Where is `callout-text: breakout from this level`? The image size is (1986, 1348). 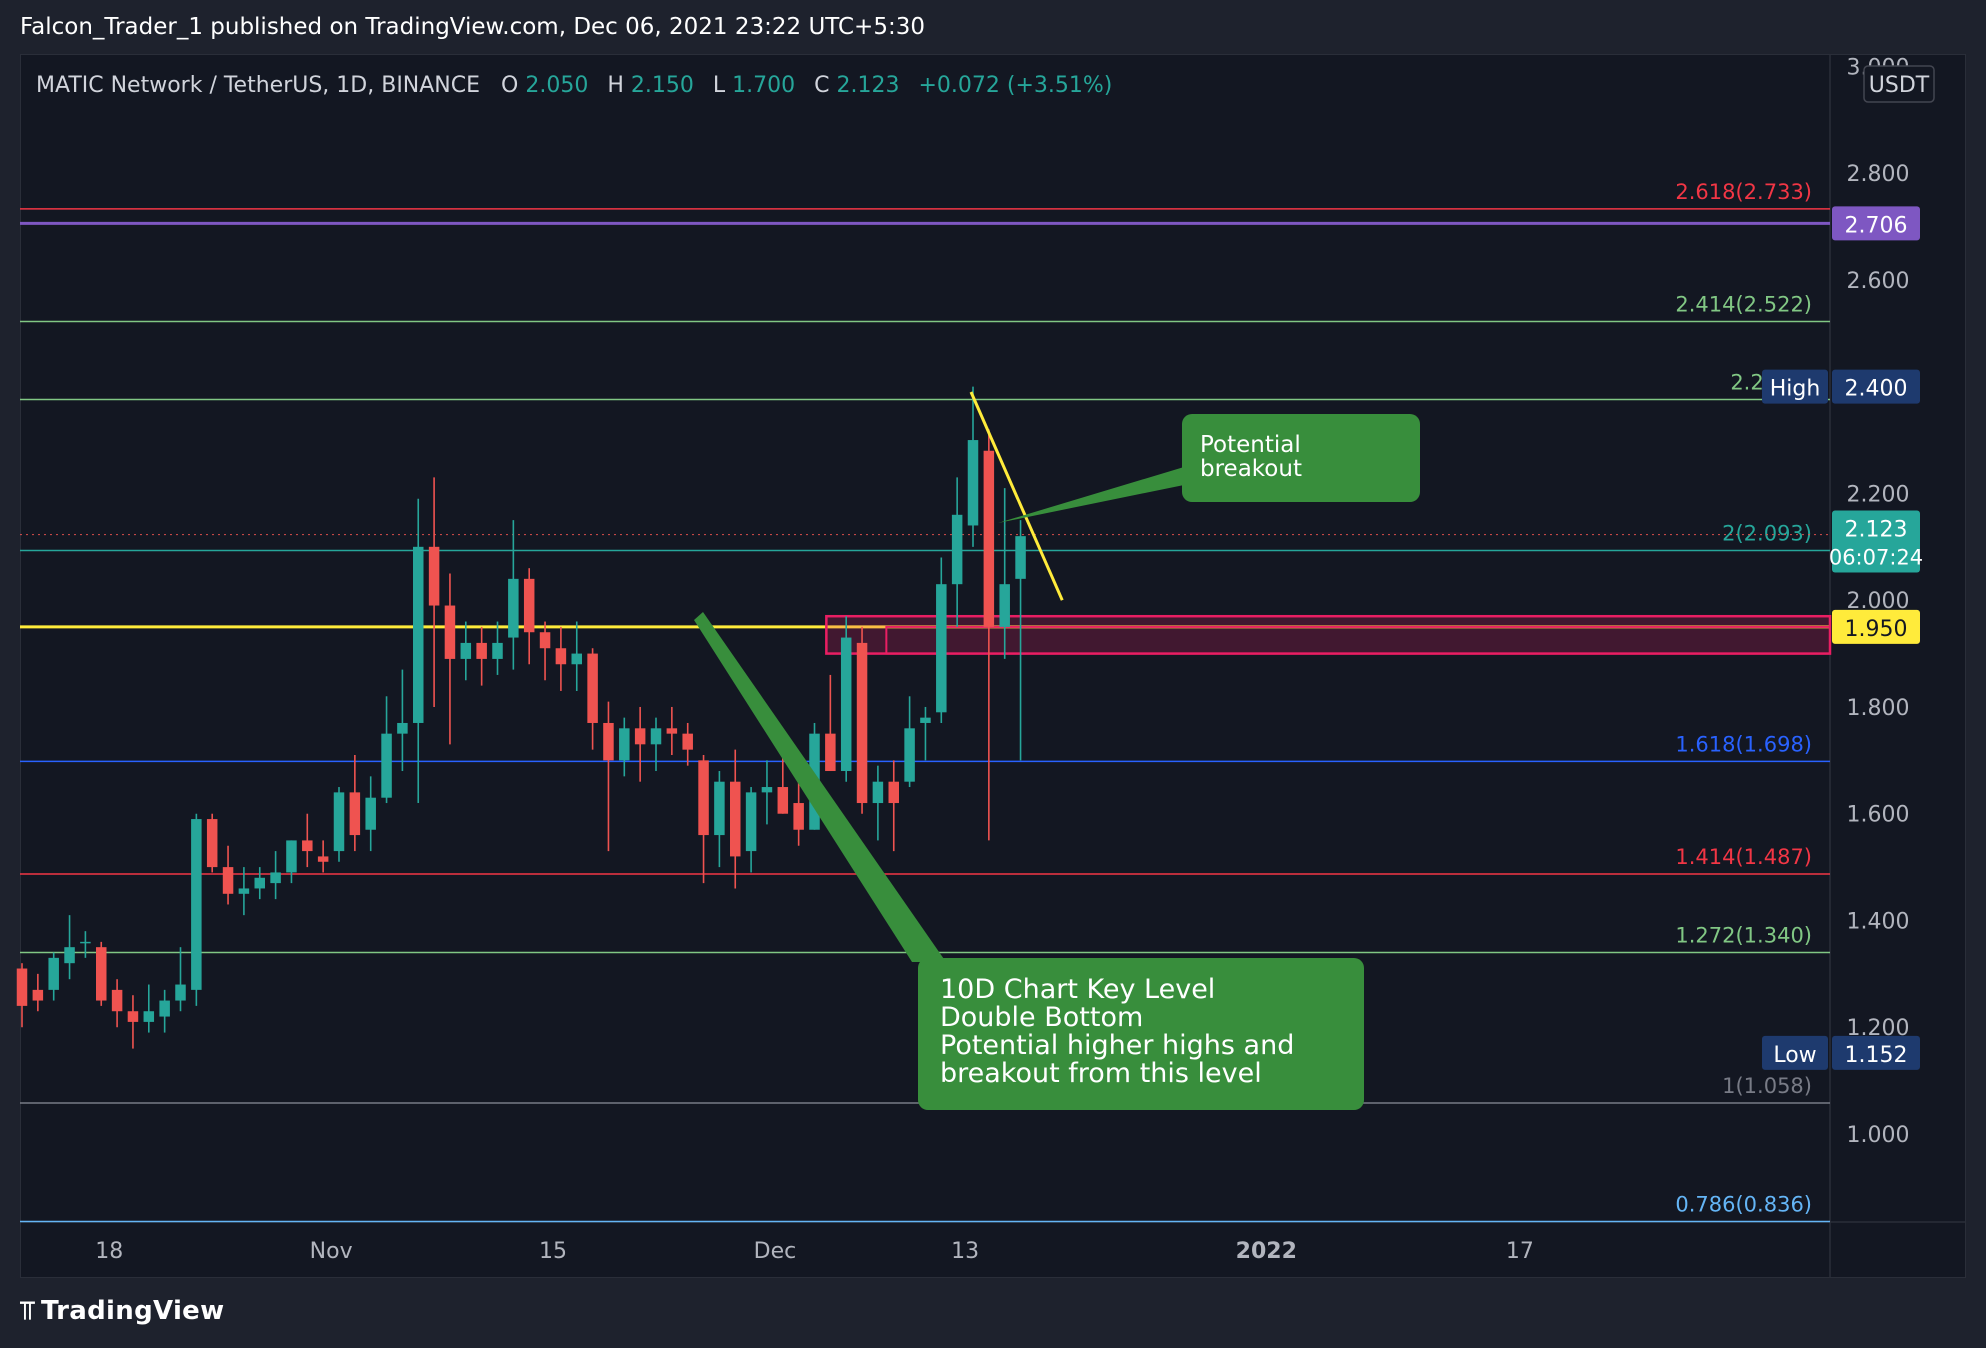 callout-text: breakout from this level is located at coordinates (1101, 1073).